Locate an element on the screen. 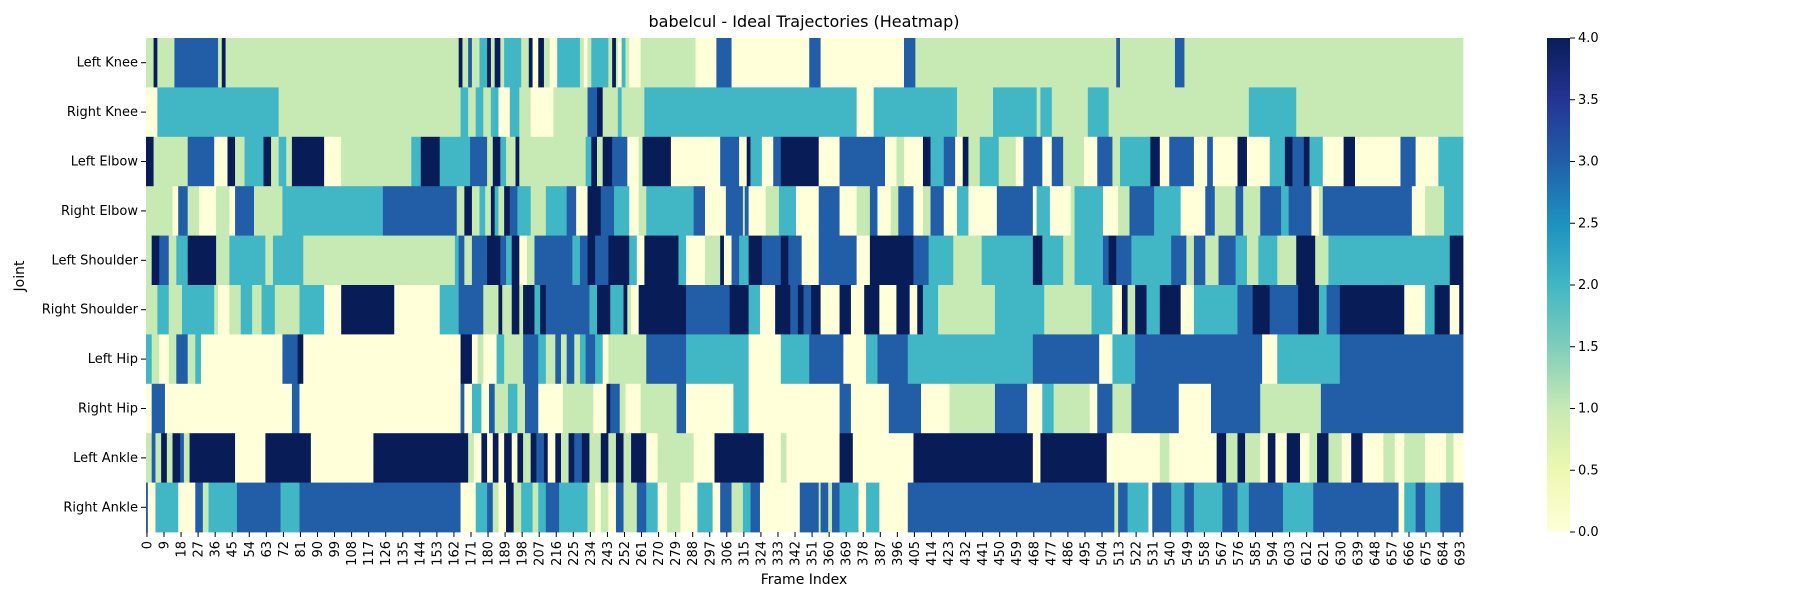 Image resolution: width=1800 pixels, height=600 pixels. x-tick-label: 216 is located at coordinates (557, 553).